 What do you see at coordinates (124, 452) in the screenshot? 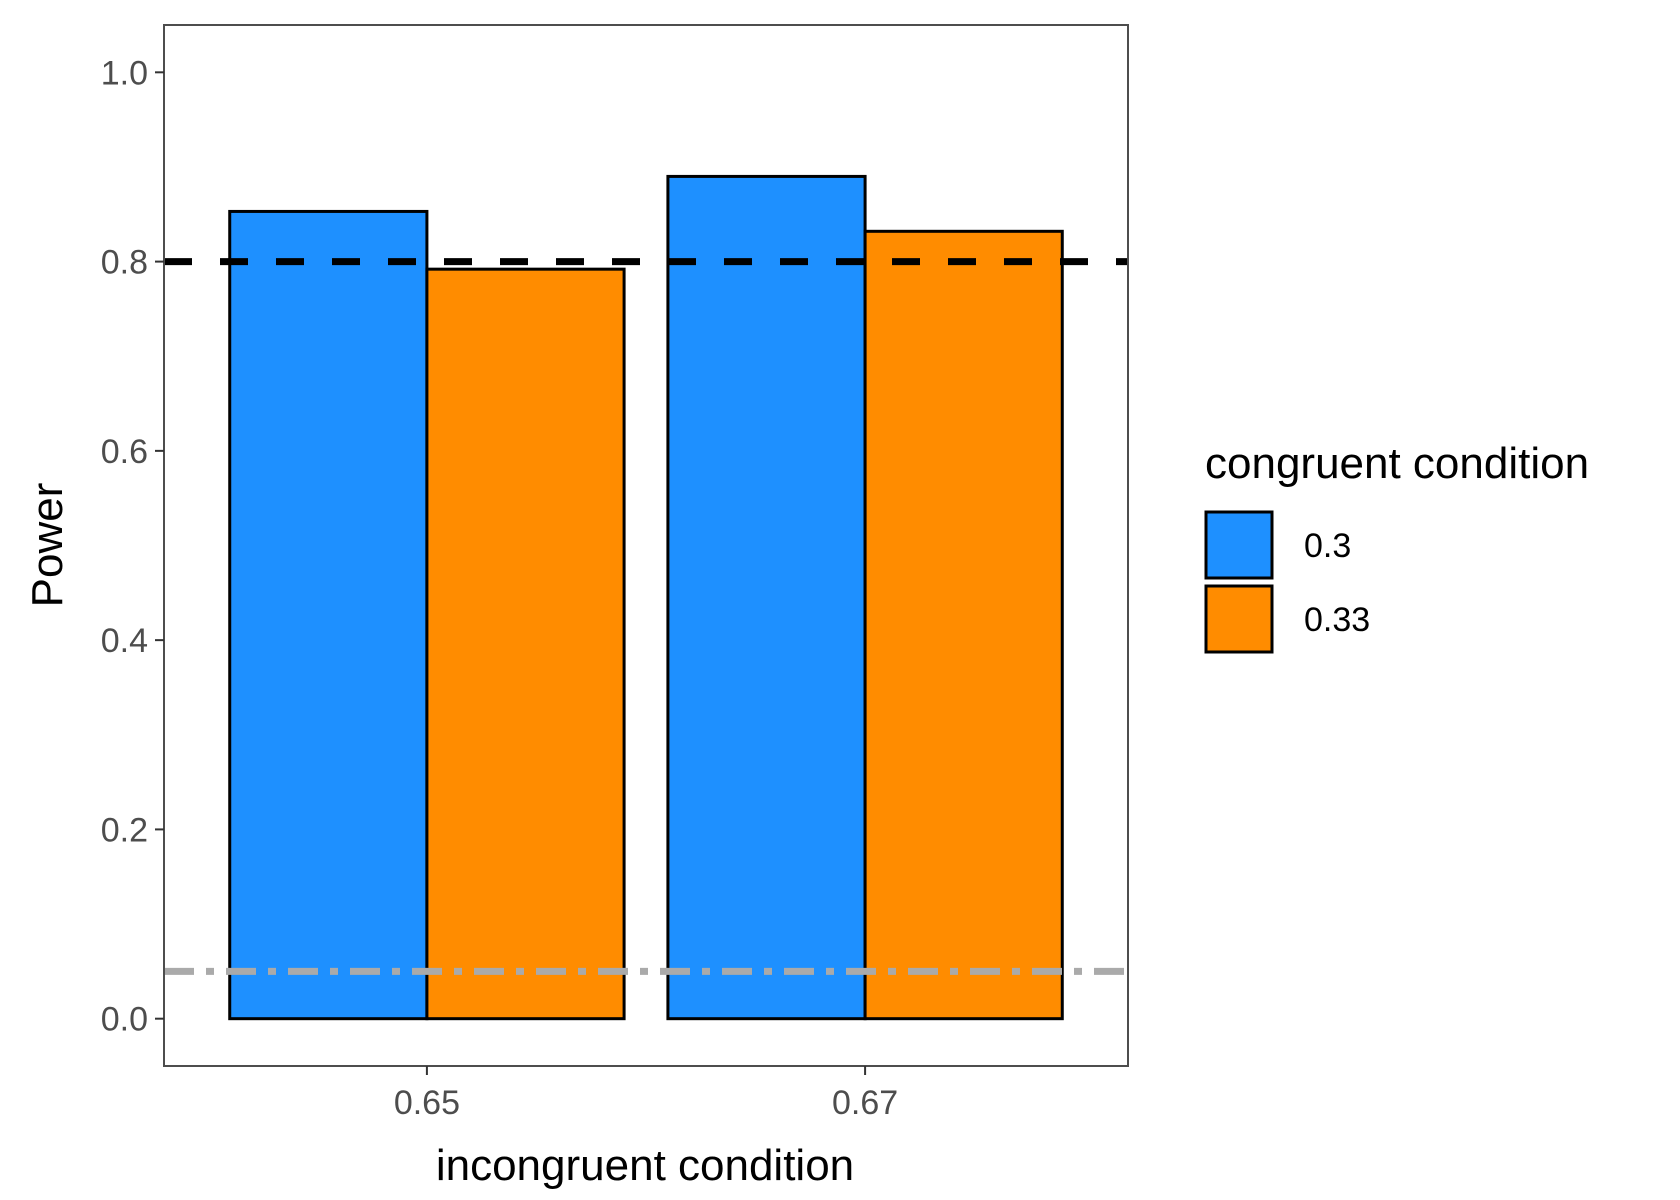
I see `y-tick-label: 0.6` at bounding box center [124, 452].